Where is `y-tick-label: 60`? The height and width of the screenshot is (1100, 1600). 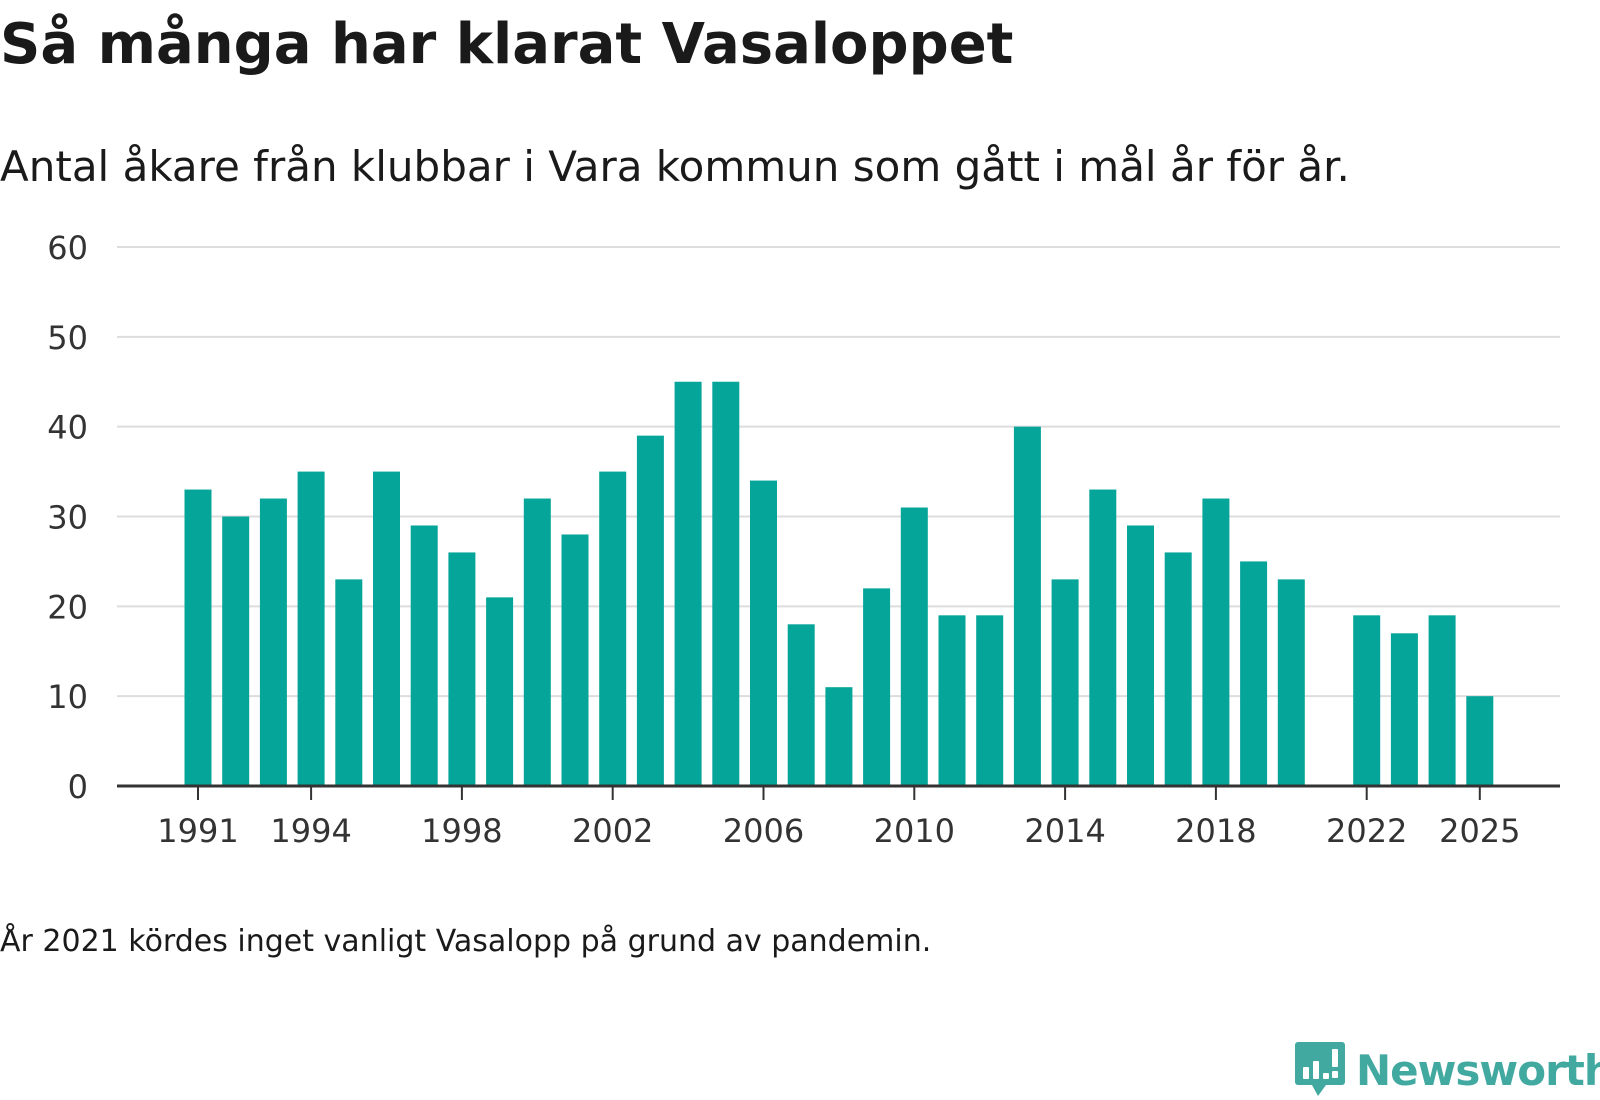
y-tick-label: 60 is located at coordinates (67, 248).